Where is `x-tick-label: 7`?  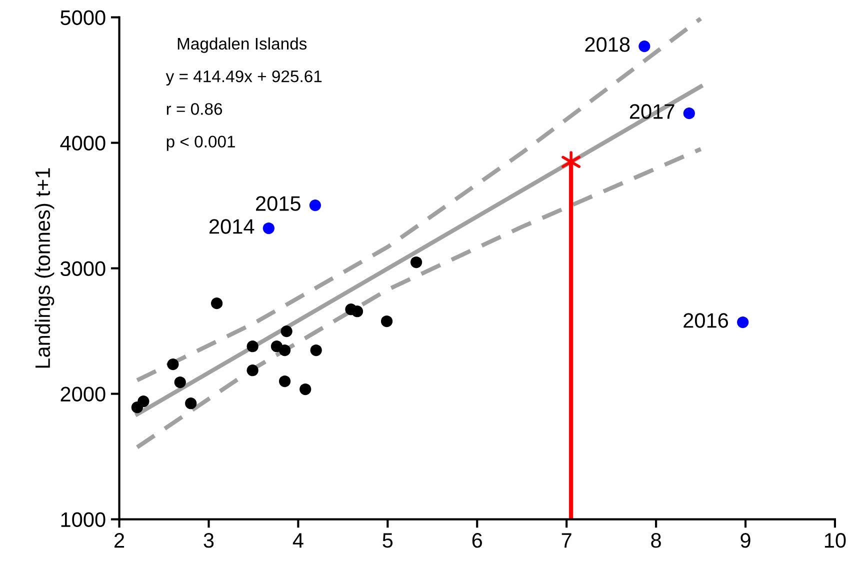
x-tick-label: 7 is located at coordinates (567, 540).